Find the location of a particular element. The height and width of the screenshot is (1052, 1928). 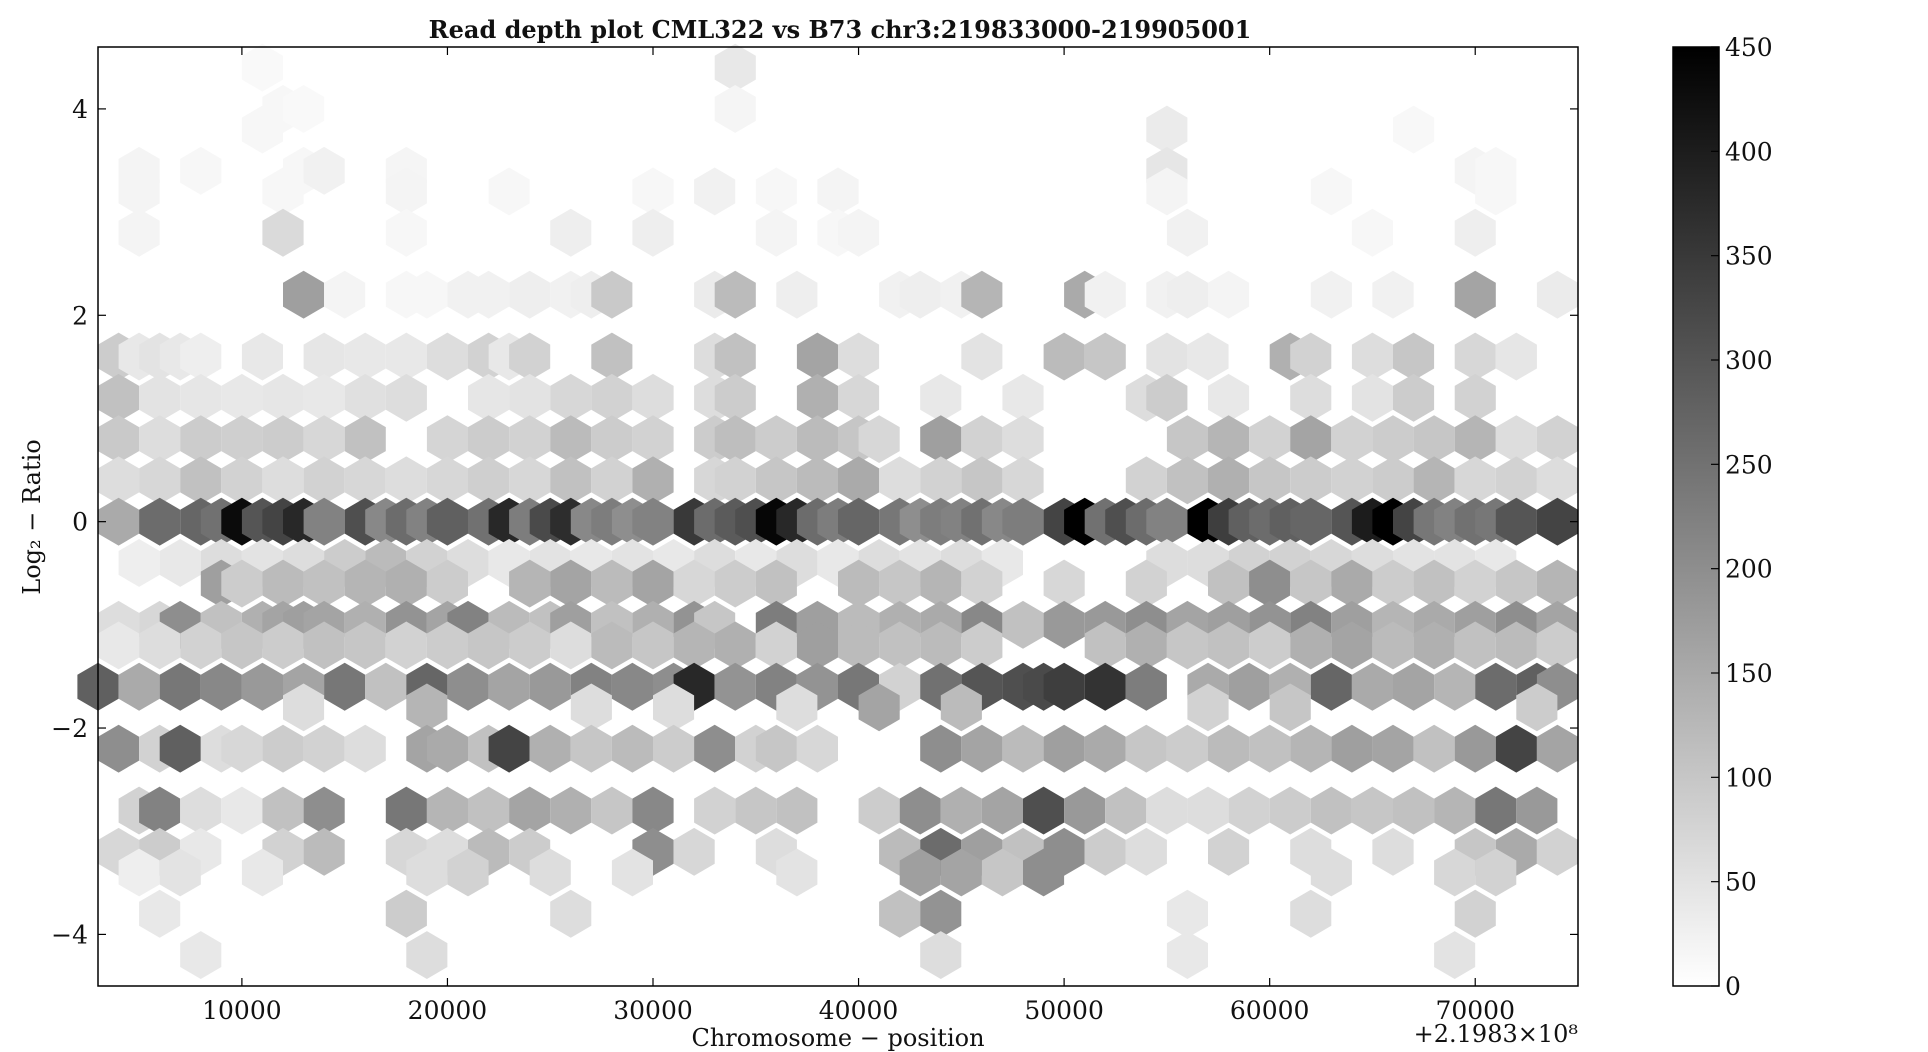

colorbar-tick-label: 450 is located at coordinates (1749, 47).